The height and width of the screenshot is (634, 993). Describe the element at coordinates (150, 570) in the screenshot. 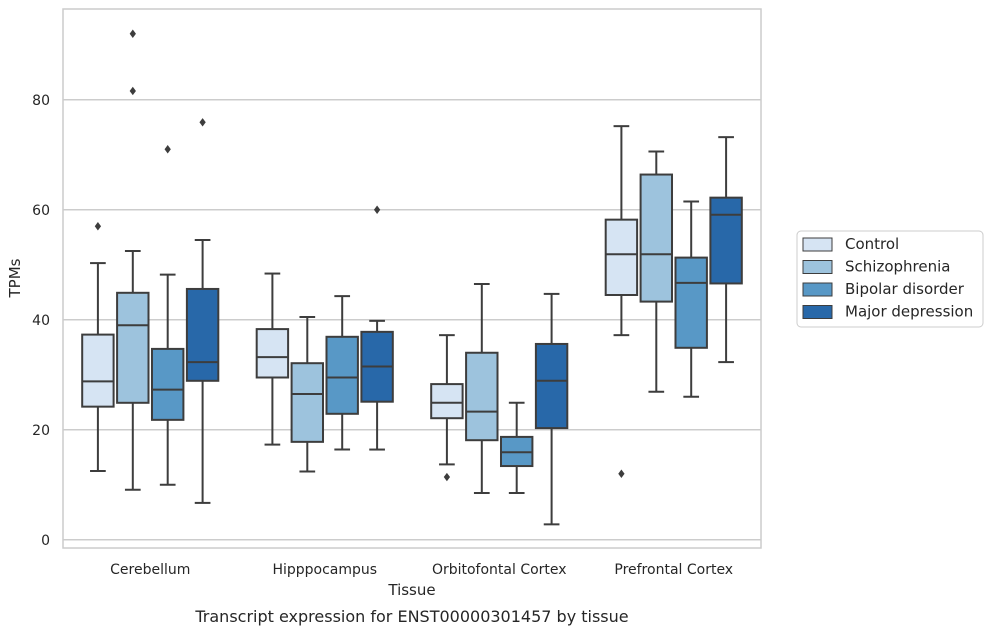

I see `x-tick-label: Cerebellum` at that location.